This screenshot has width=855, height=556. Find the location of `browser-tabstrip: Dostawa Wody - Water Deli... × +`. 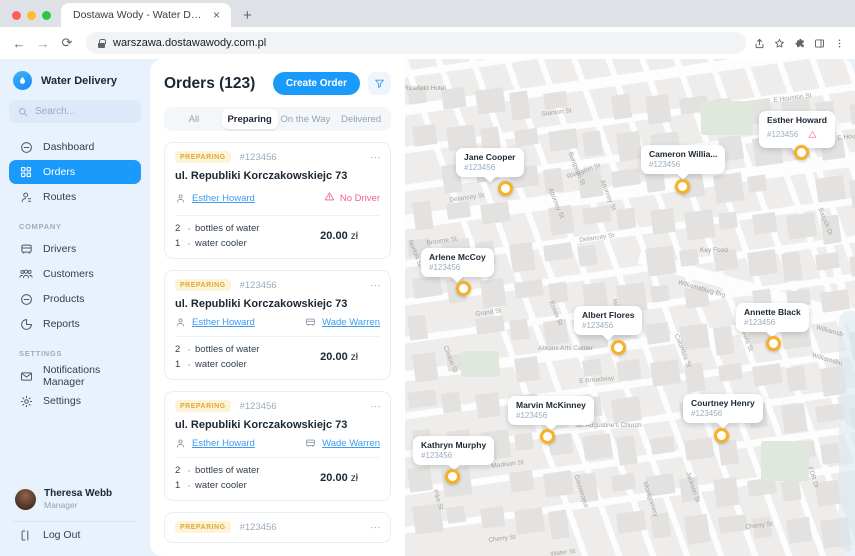

browser-tabstrip: Dostawa Wody - Water Deli... × + is located at coordinates (427, 13).